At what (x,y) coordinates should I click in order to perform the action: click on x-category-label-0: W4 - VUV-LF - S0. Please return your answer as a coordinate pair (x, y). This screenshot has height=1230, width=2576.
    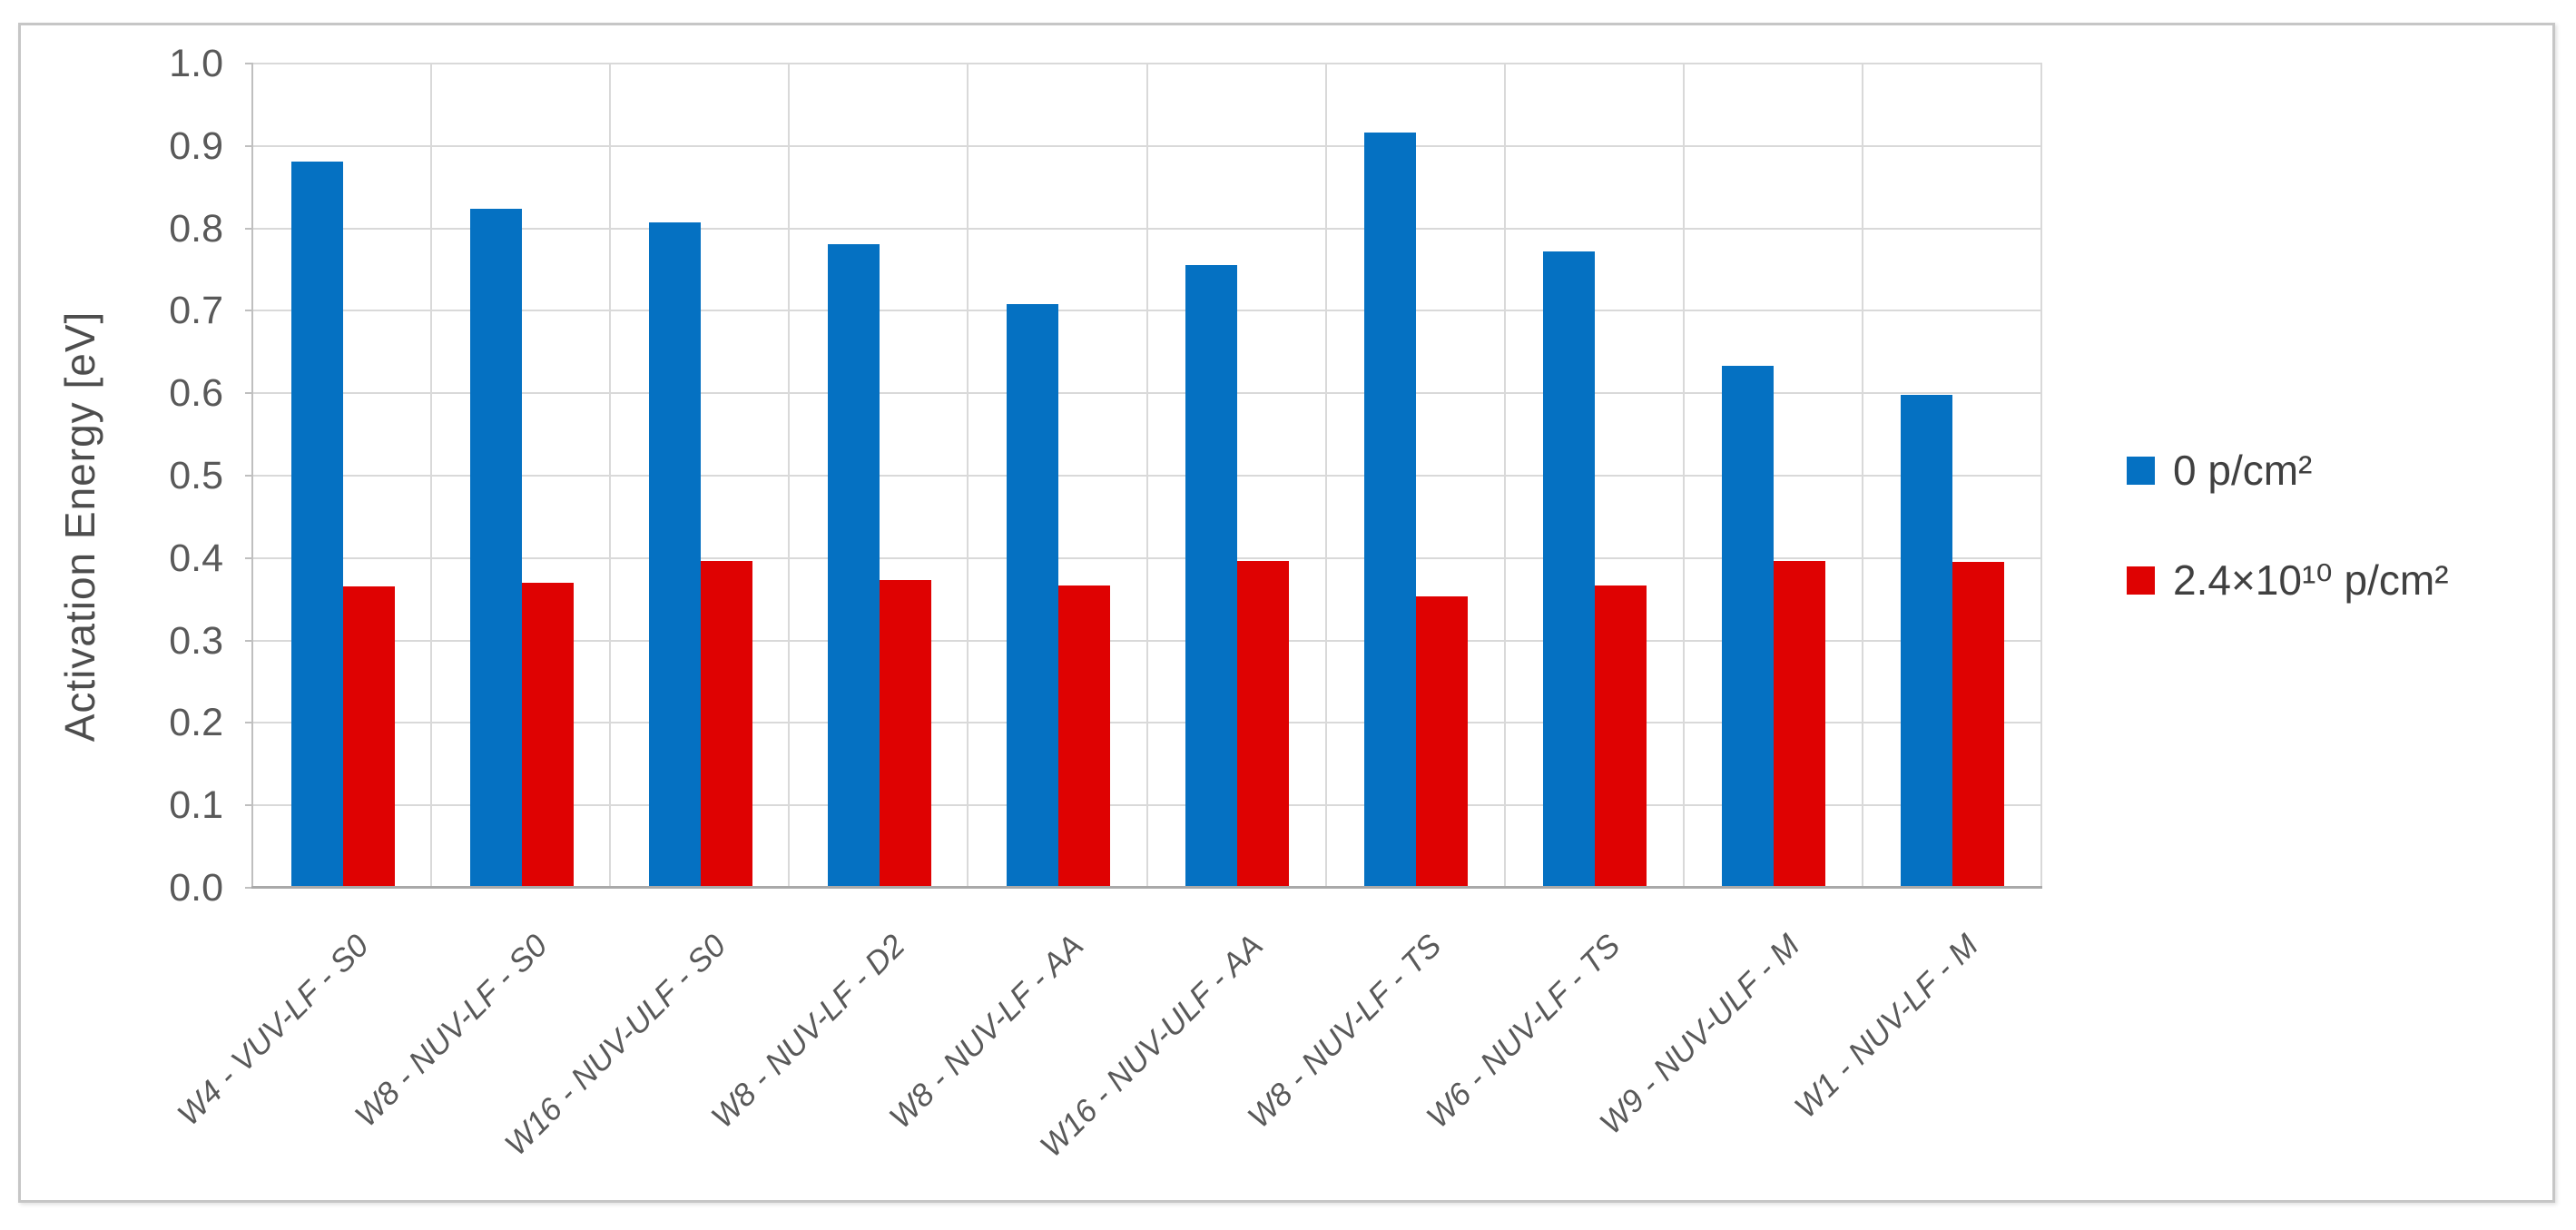
    Looking at the image, I should click on (273, 1030).